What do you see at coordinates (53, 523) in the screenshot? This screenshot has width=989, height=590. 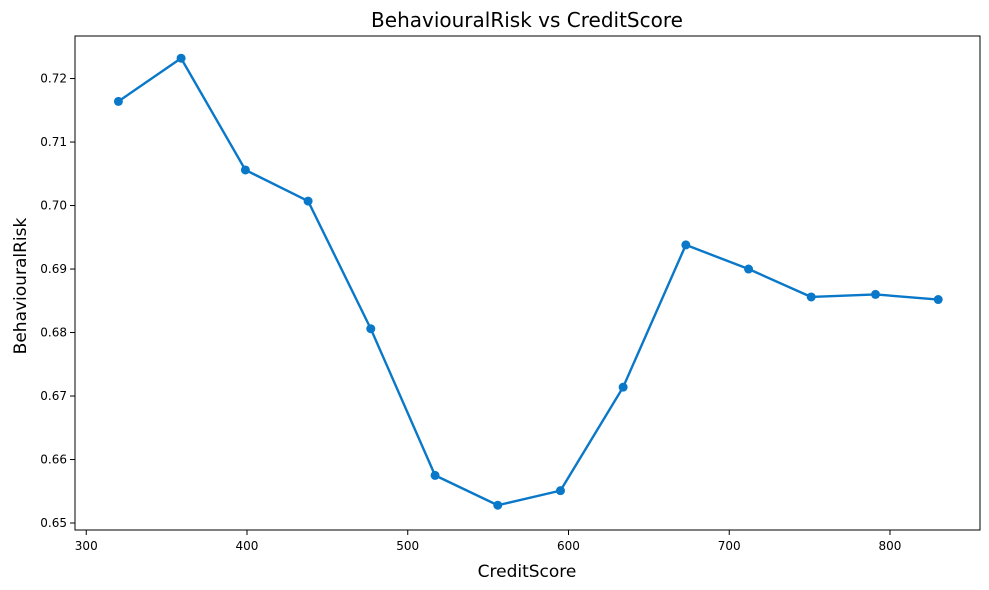 I see `y-tick-label: 0.65` at bounding box center [53, 523].